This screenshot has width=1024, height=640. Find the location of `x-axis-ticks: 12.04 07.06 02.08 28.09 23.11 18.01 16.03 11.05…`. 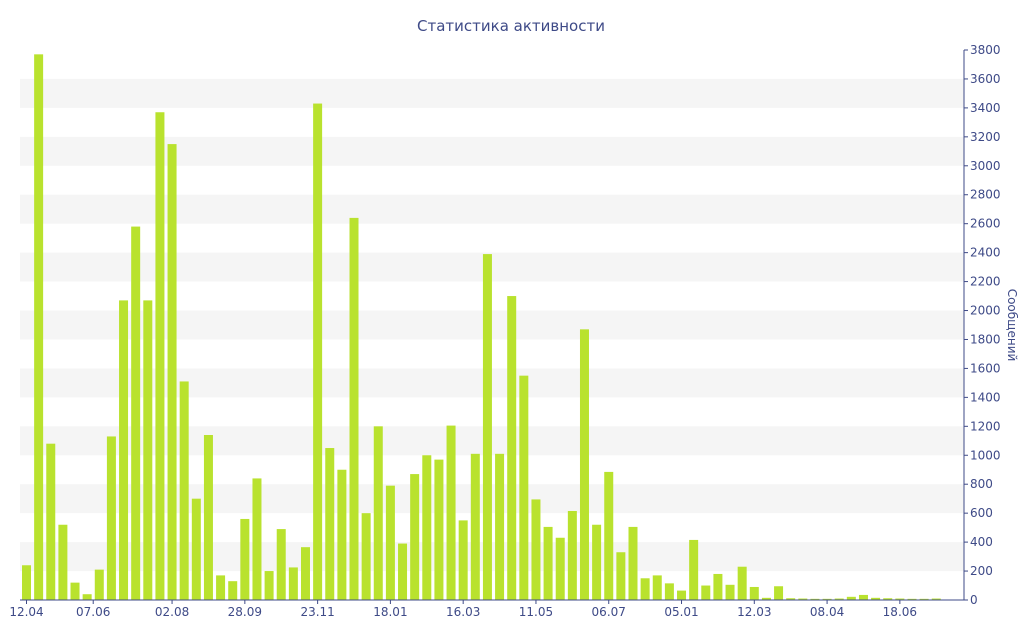

x-axis-ticks: 12.04 07.06 02.08 28.09 23.11 18.01 16.03 11.05… is located at coordinates (463, 609).